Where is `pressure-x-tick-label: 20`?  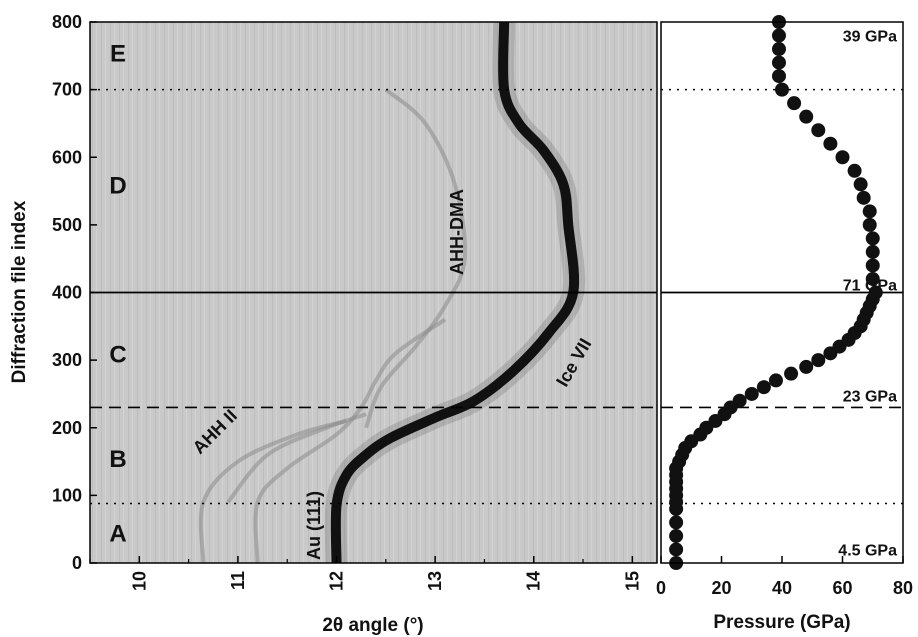 pressure-x-tick-label: 20 is located at coordinates (721, 588).